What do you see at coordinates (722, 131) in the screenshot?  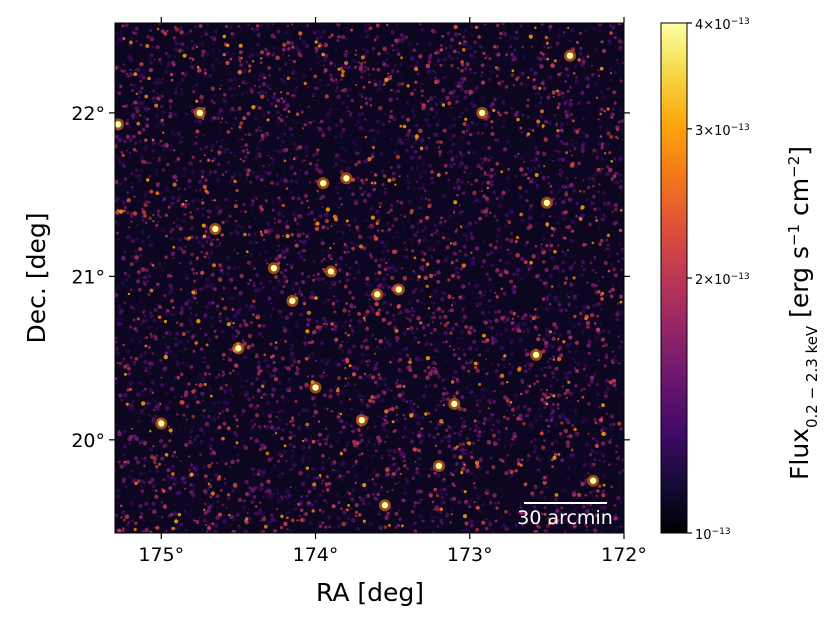 I see `colorbar-tick-label: 3×10⁻¹³` at bounding box center [722, 131].